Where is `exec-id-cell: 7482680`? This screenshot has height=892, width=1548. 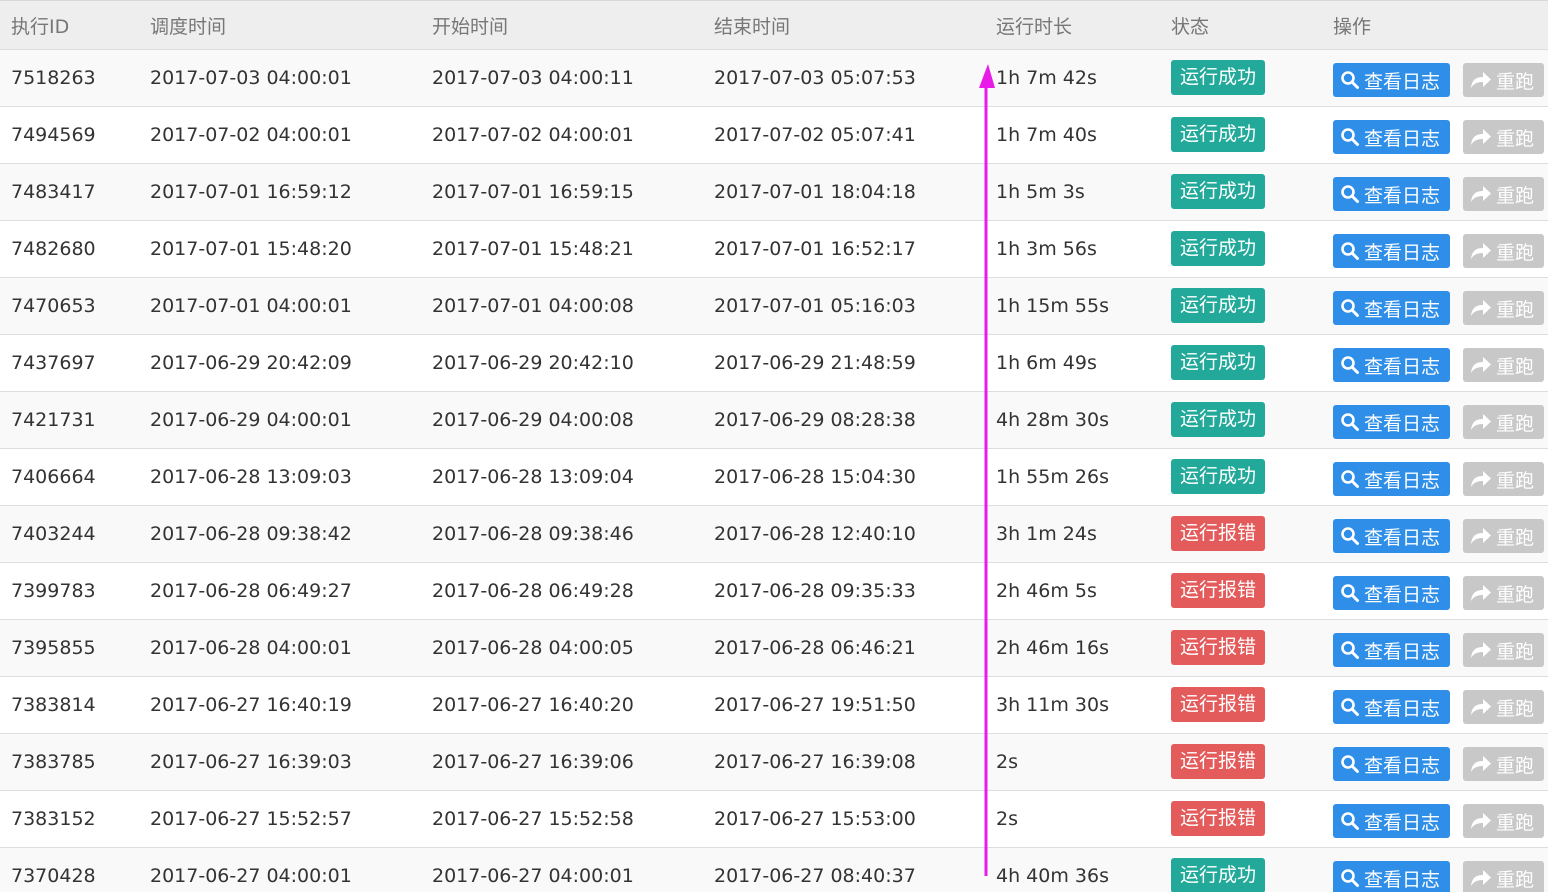 exec-id-cell: 7482680 is located at coordinates (53, 249).